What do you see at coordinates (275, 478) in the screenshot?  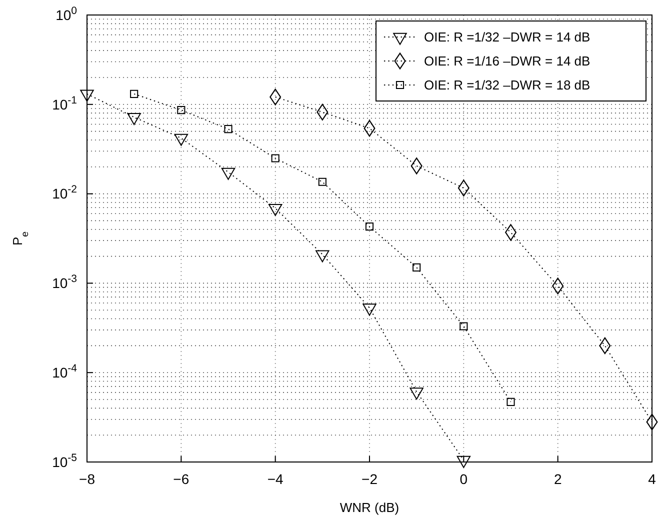 I see `x-tick-label: −4` at bounding box center [275, 478].